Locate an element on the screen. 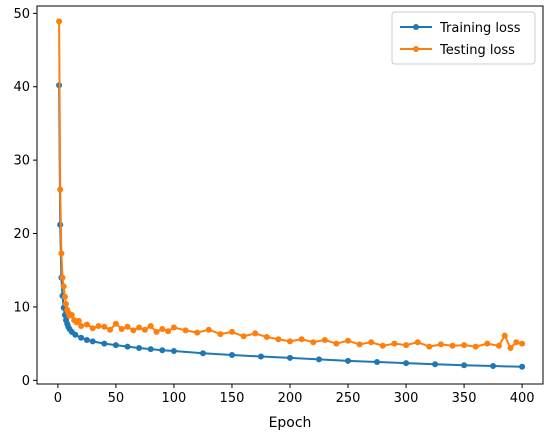  legend-marker-training is located at coordinates (416, 27).